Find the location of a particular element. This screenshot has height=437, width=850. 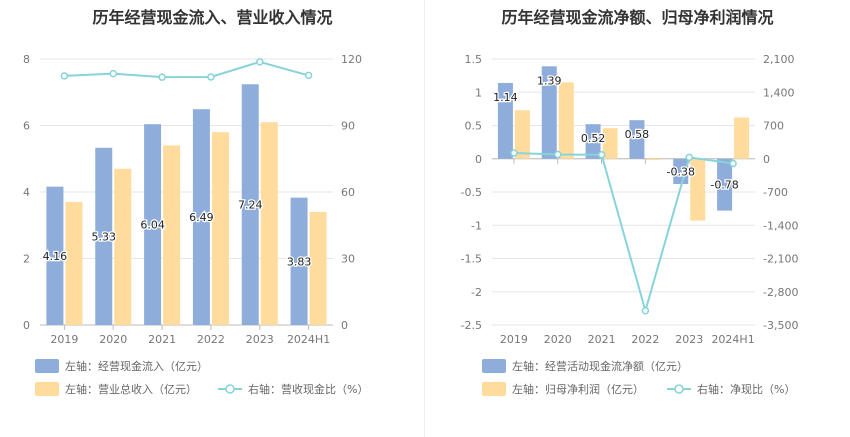

right-x-tick-label: 2020 is located at coordinates (558, 339).